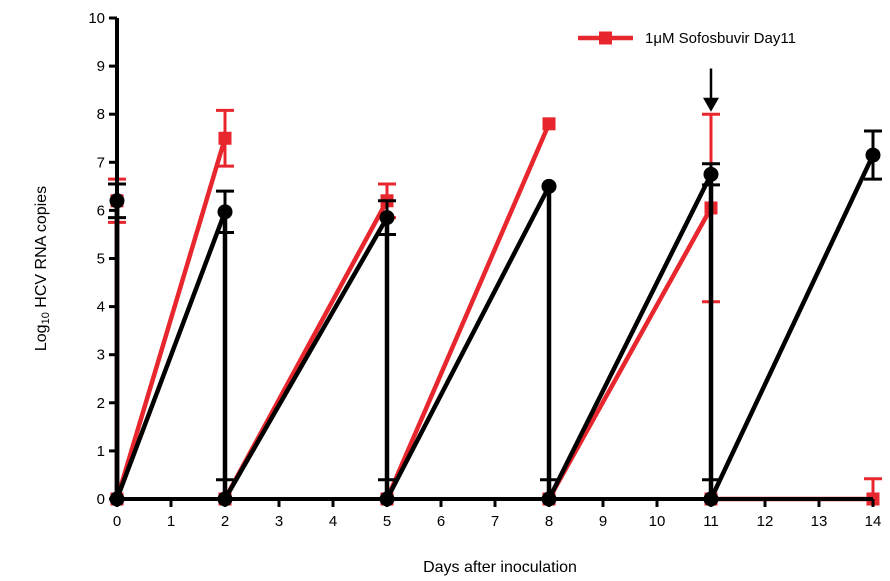 Image resolution: width=890 pixels, height=581 pixels. I want to click on x-axis-title: Days after inoculation, so click(500, 567).